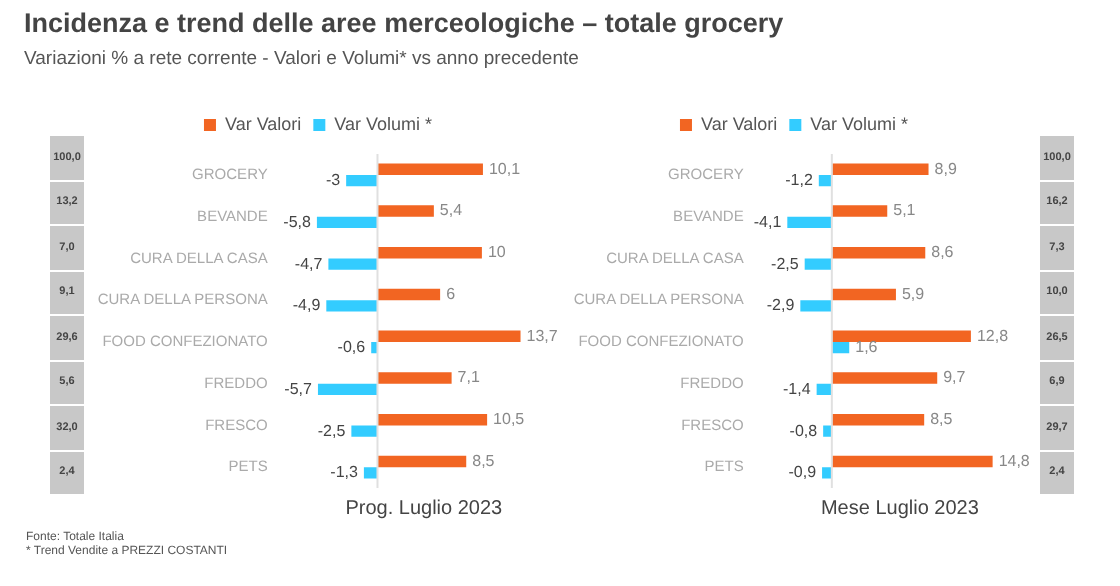 The height and width of the screenshot is (586, 1120). Describe the element at coordinates (993, 335) in the screenshot. I see `data-label: 12,8` at that location.